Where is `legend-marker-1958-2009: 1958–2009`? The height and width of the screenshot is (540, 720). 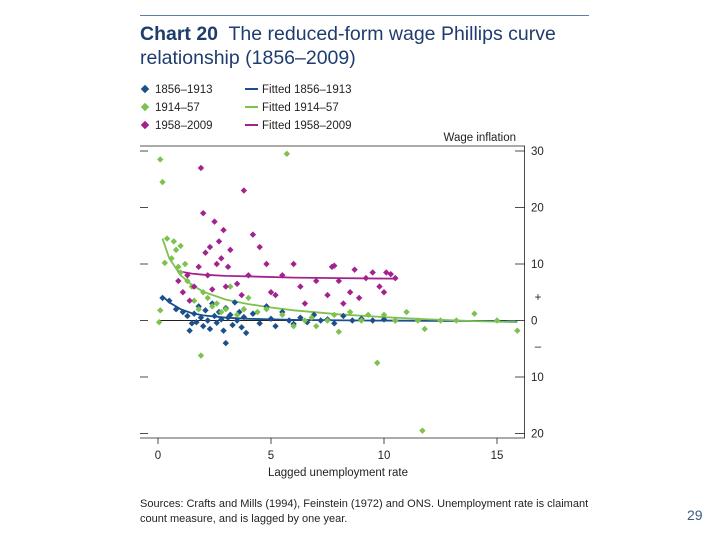
legend-marker-1958-2009: 1958–2009 is located at coordinates (176, 126).